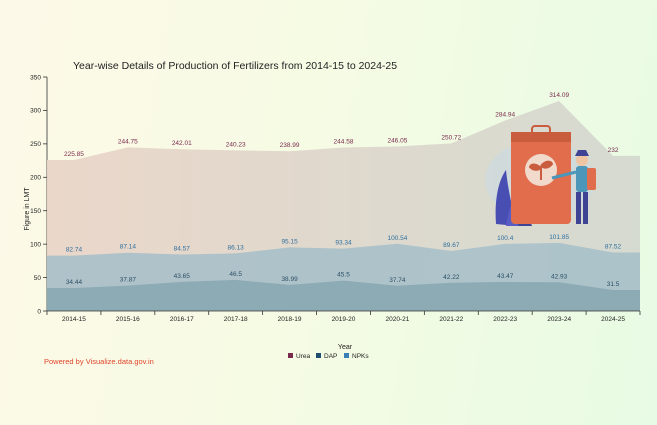 This screenshot has height=425, width=657. I want to click on x-tick-label: 2015-16, so click(128, 319).